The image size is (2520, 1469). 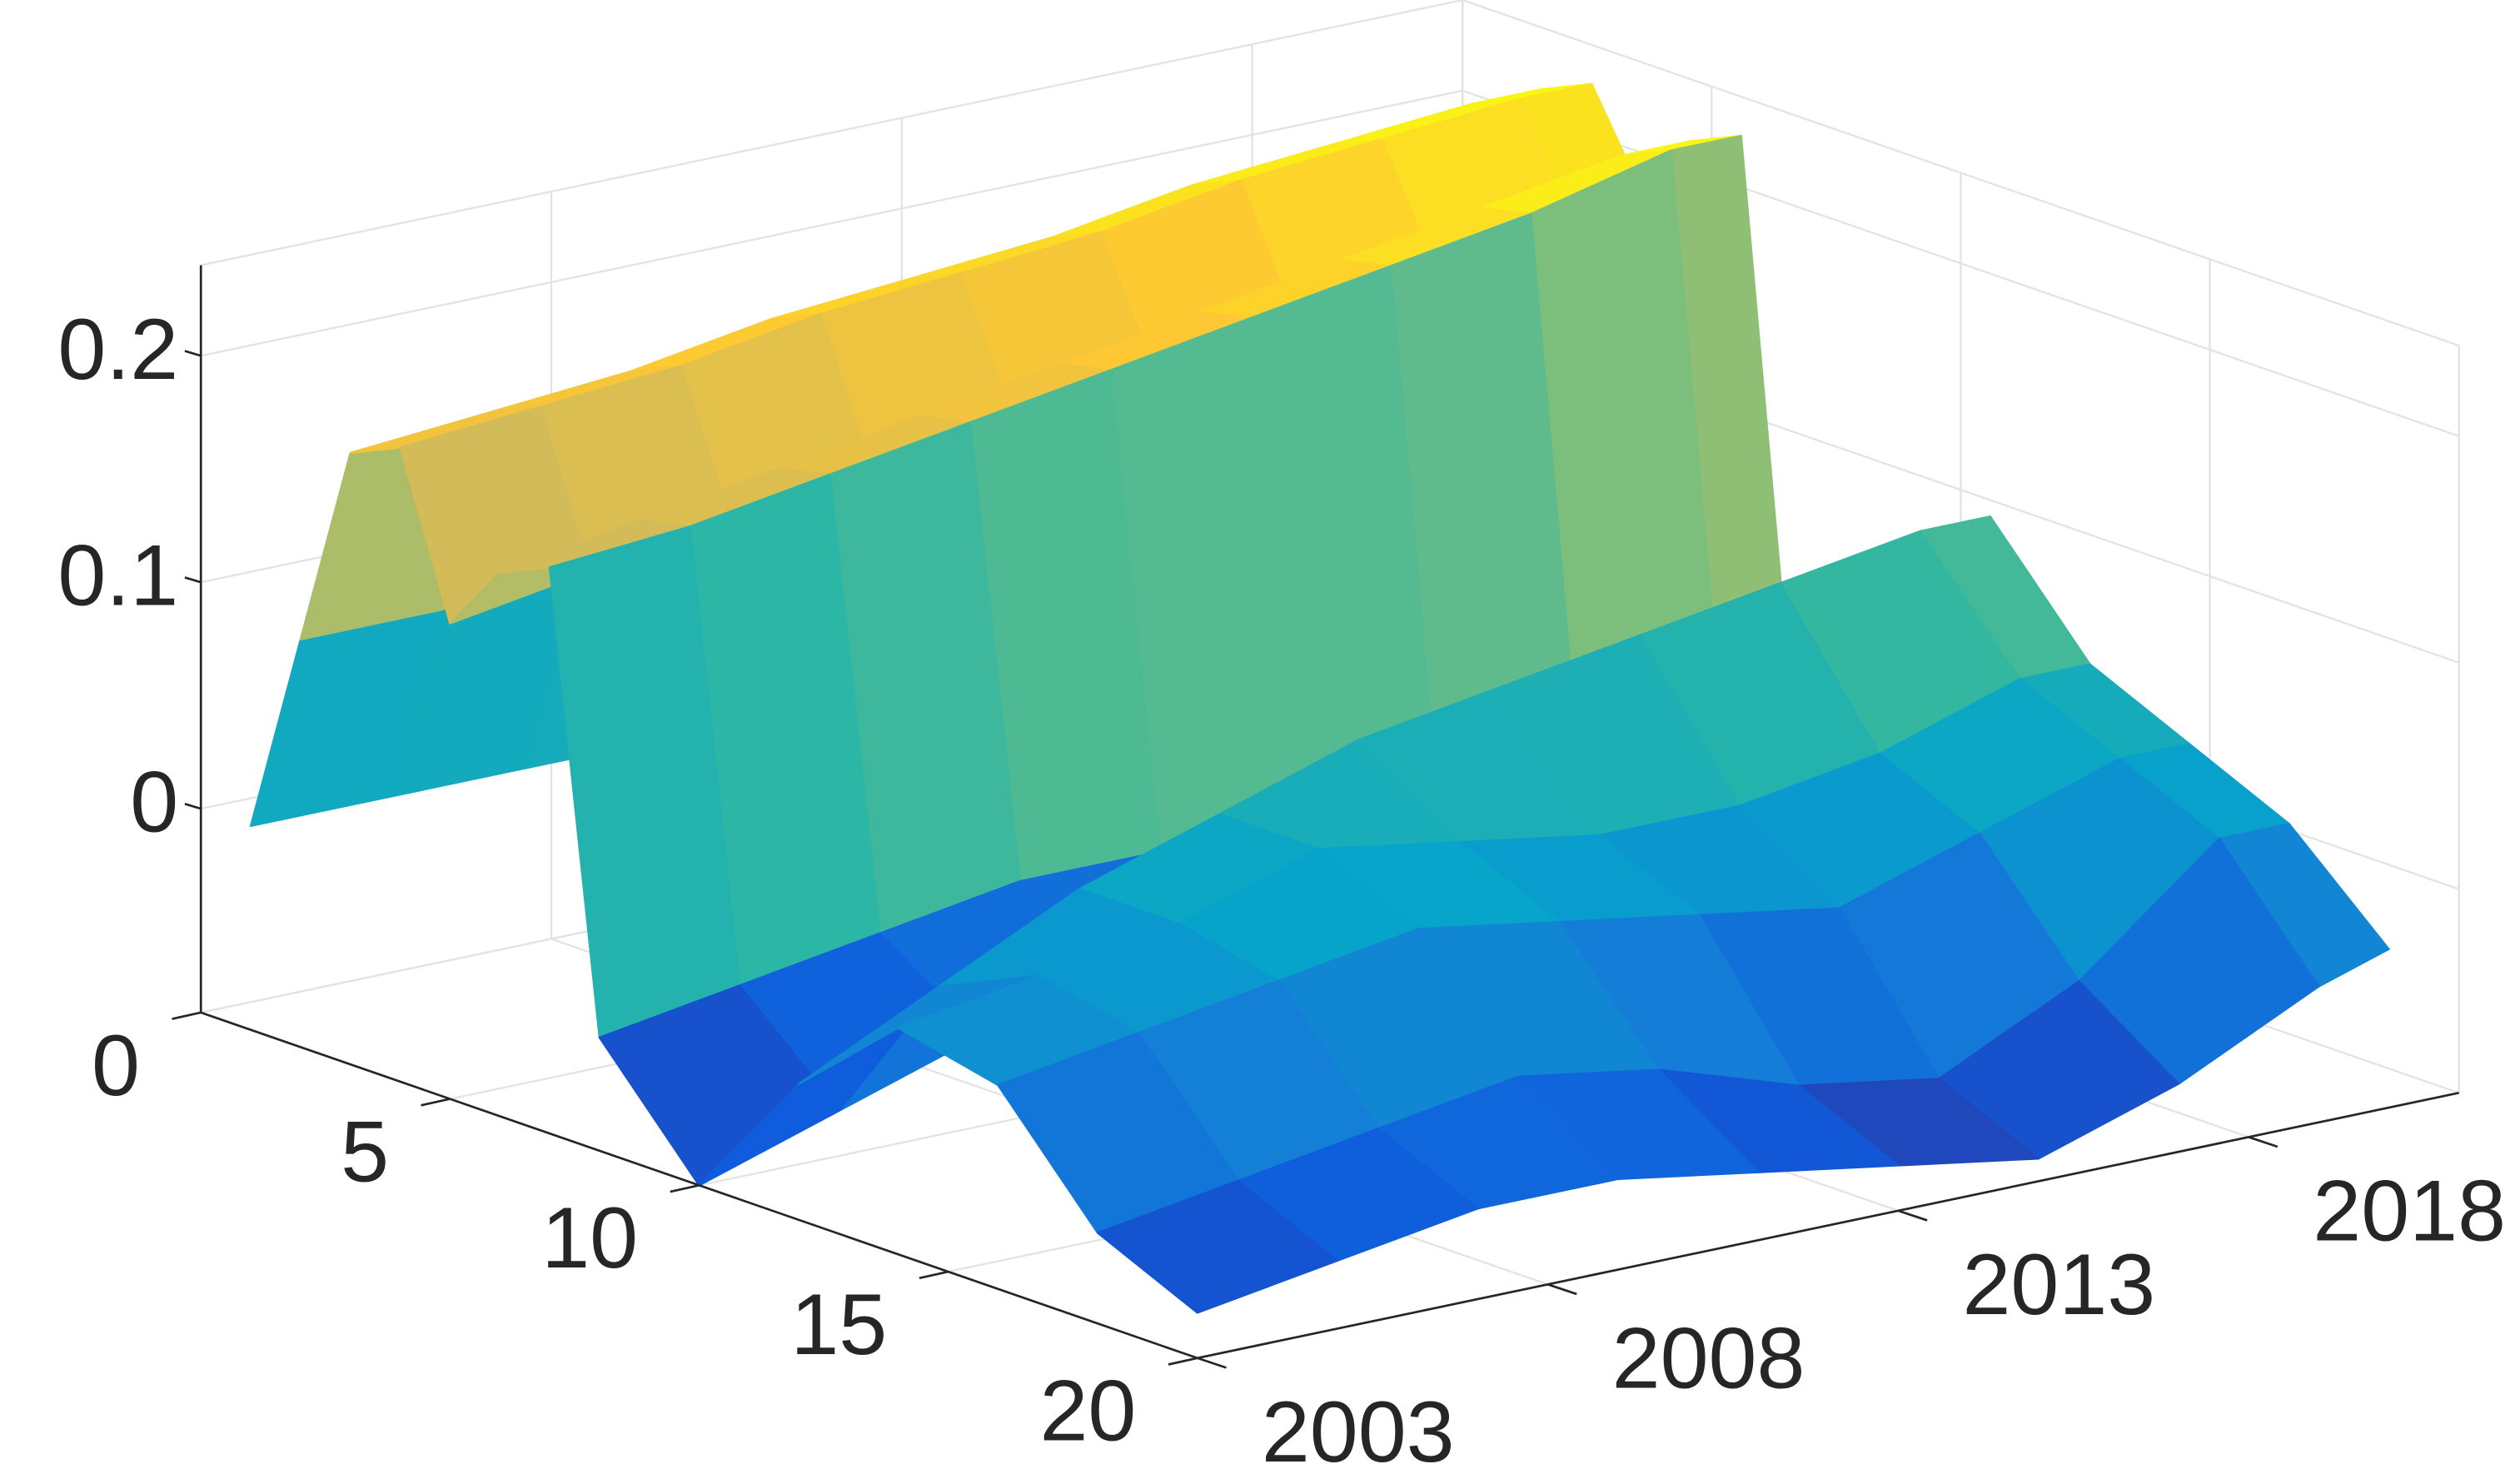 What do you see at coordinates (1358, 1426) in the screenshot?
I see `x-tick-label: 2003` at bounding box center [1358, 1426].